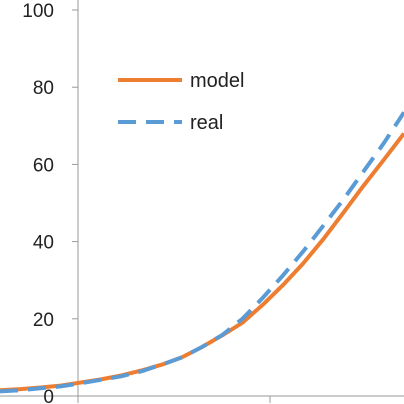 This screenshot has width=404, height=404. I want to click on y-tick-label: 60, so click(43, 165).